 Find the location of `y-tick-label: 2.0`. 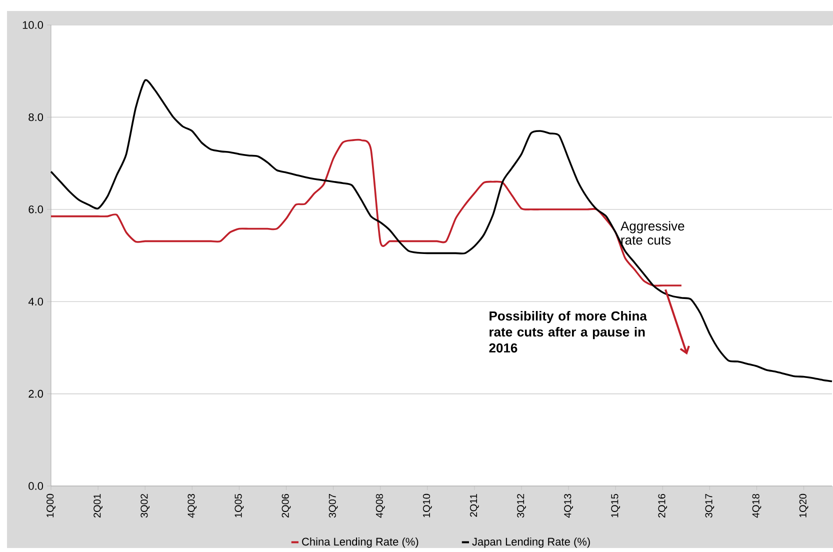

y-tick-label: 2.0 is located at coordinates (36, 394).